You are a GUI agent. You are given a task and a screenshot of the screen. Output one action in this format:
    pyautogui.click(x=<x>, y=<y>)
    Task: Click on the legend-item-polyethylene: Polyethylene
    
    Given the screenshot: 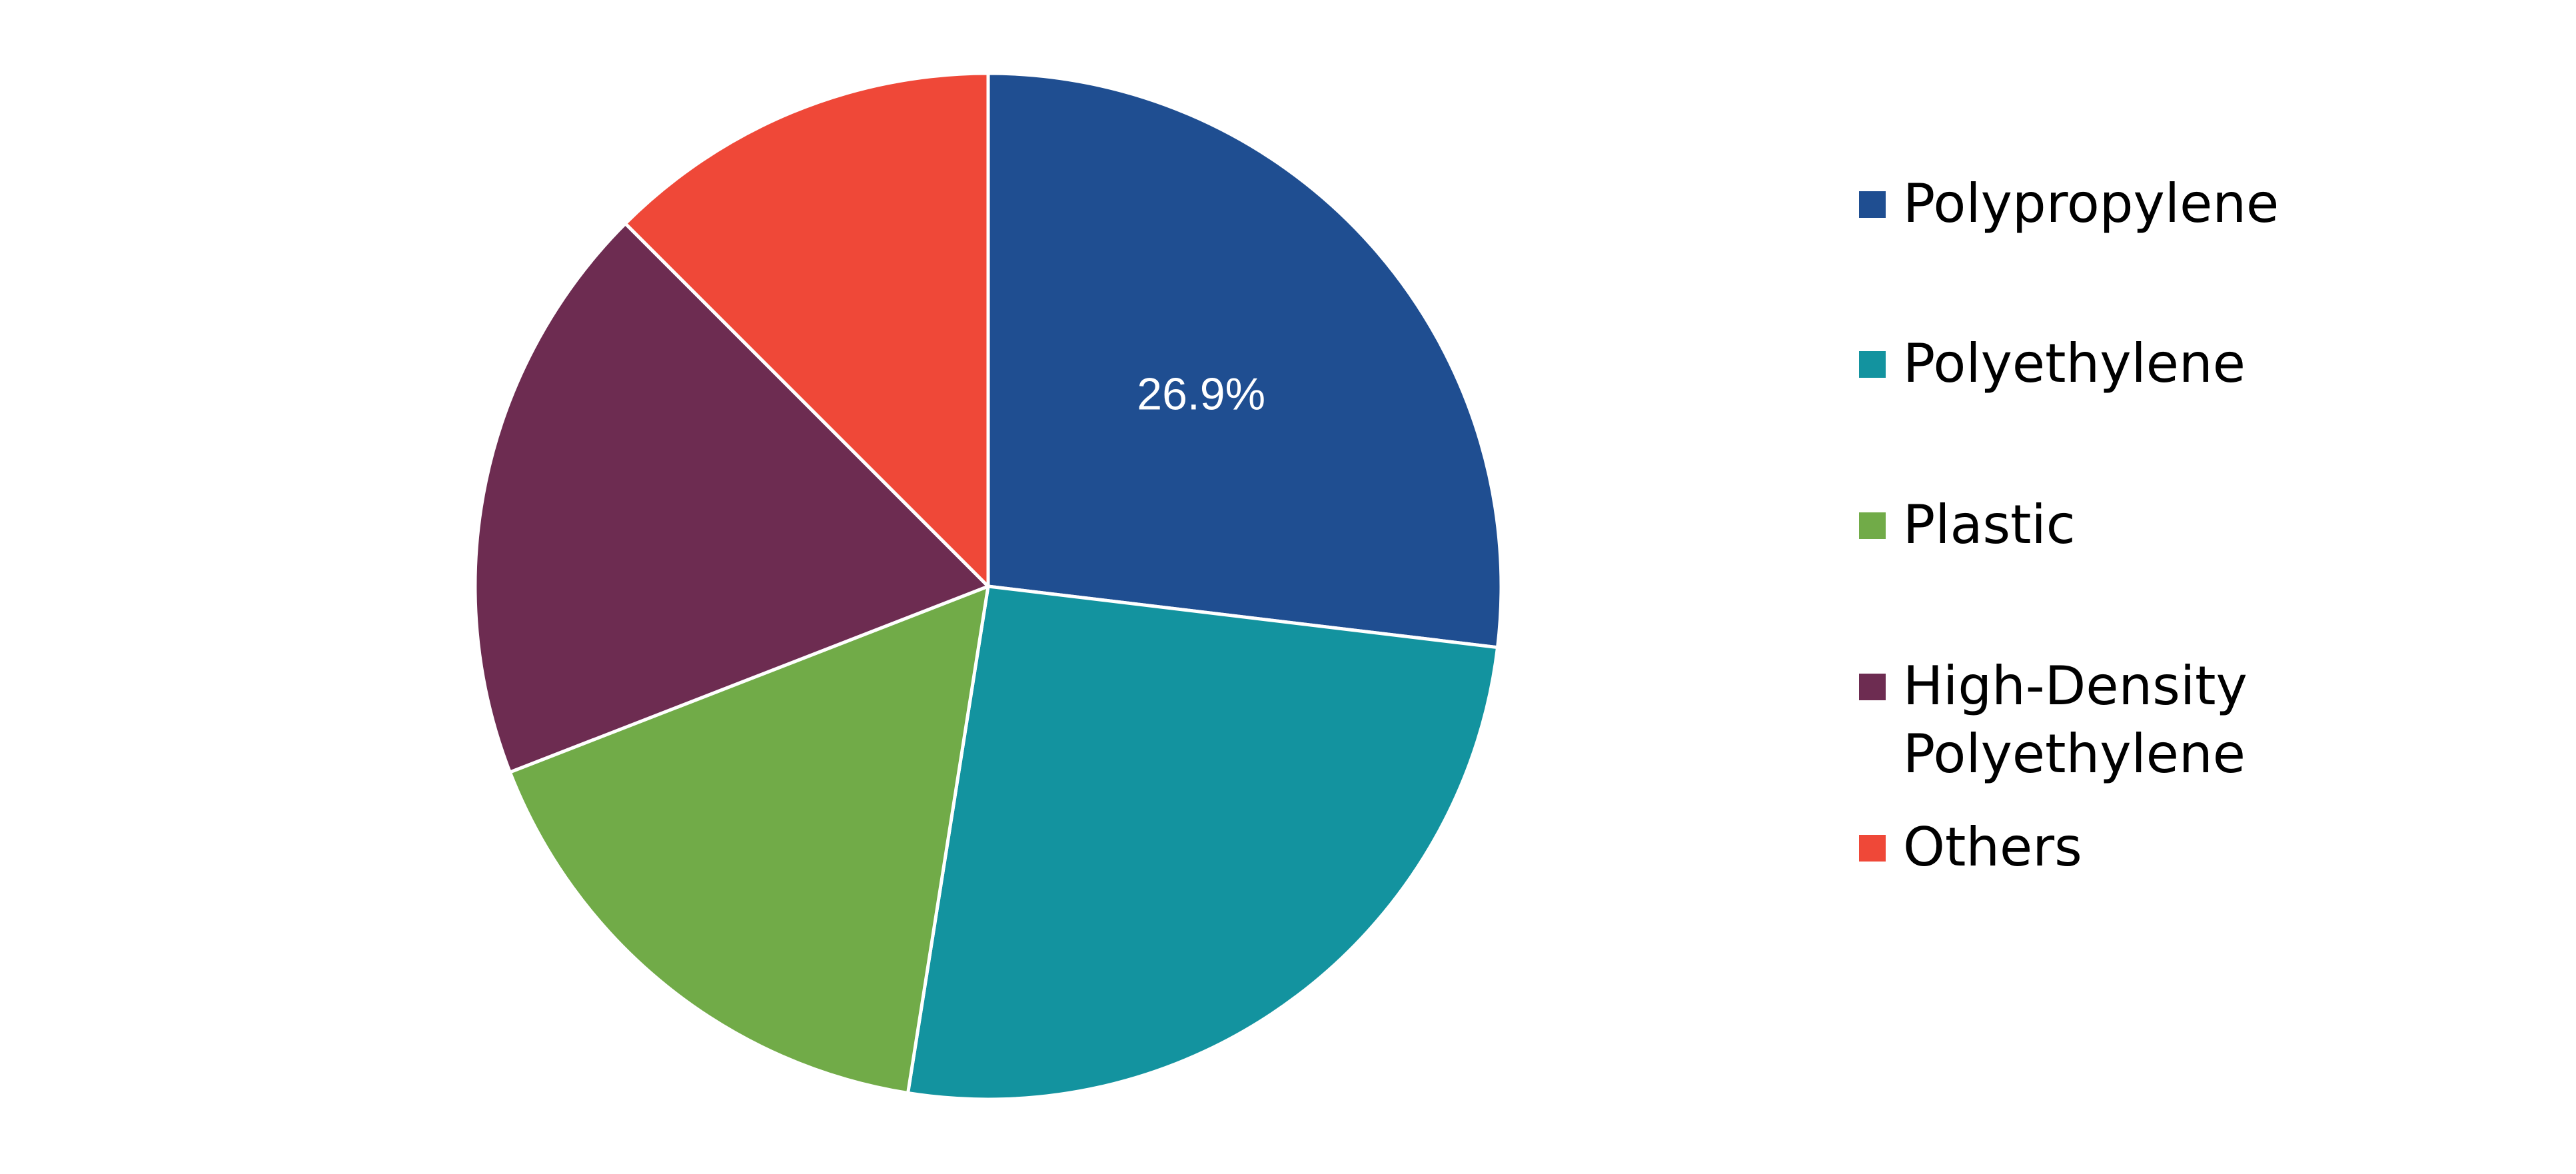 What is the action you would take?
    pyautogui.click(x=2052, y=364)
    